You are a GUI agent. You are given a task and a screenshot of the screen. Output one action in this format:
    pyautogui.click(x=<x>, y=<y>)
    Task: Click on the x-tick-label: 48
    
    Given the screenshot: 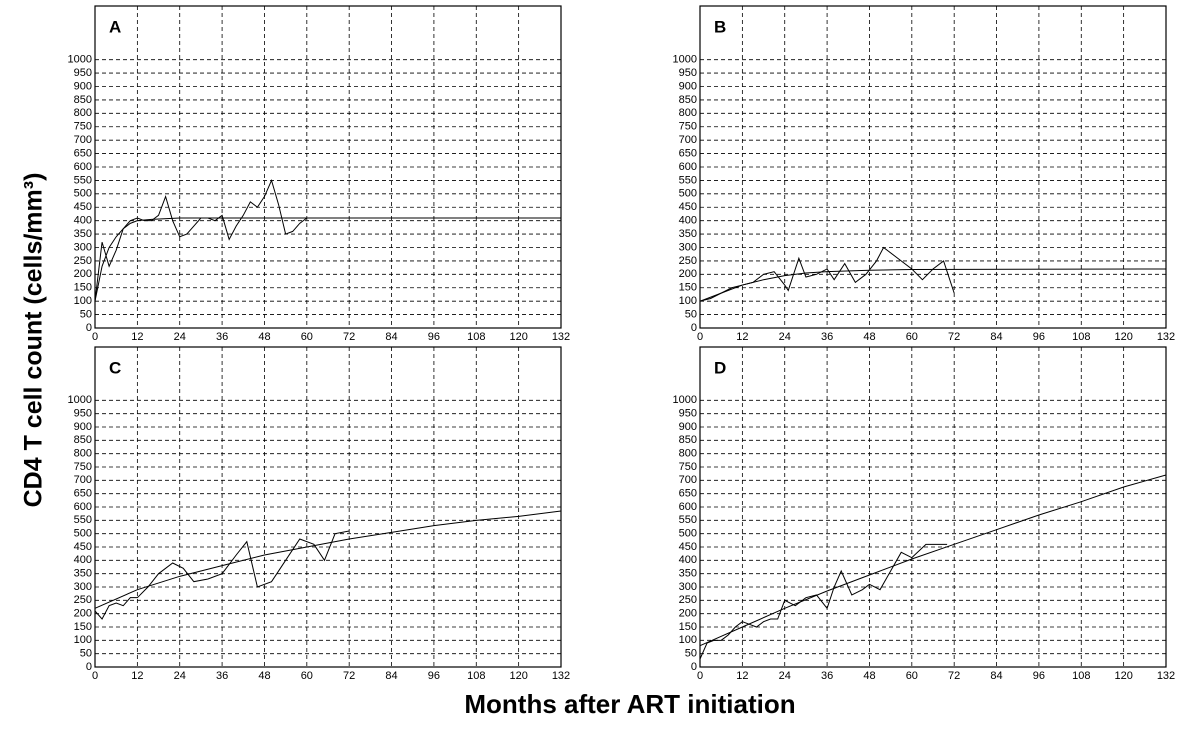 What is the action you would take?
    pyautogui.click(x=869, y=337)
    